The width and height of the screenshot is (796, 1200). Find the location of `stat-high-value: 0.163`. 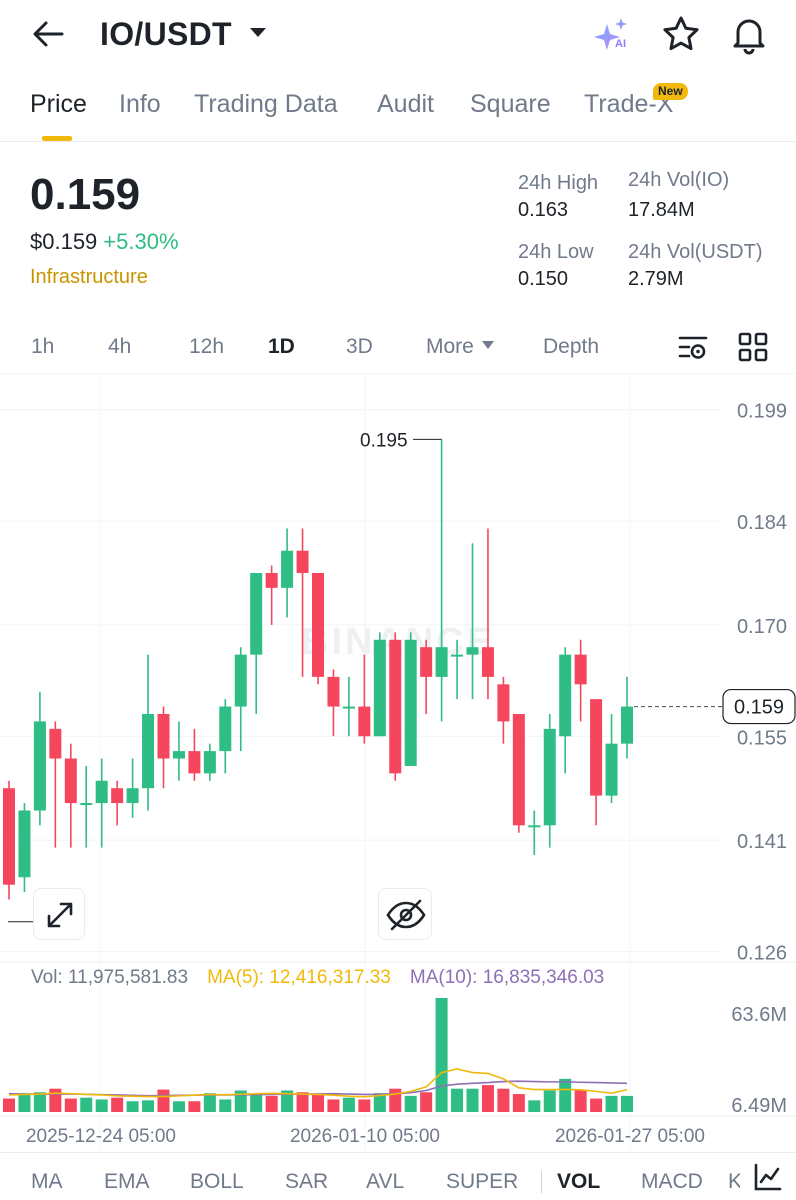

stat-high-value: 0.163 is located at coordinates (543, 210).